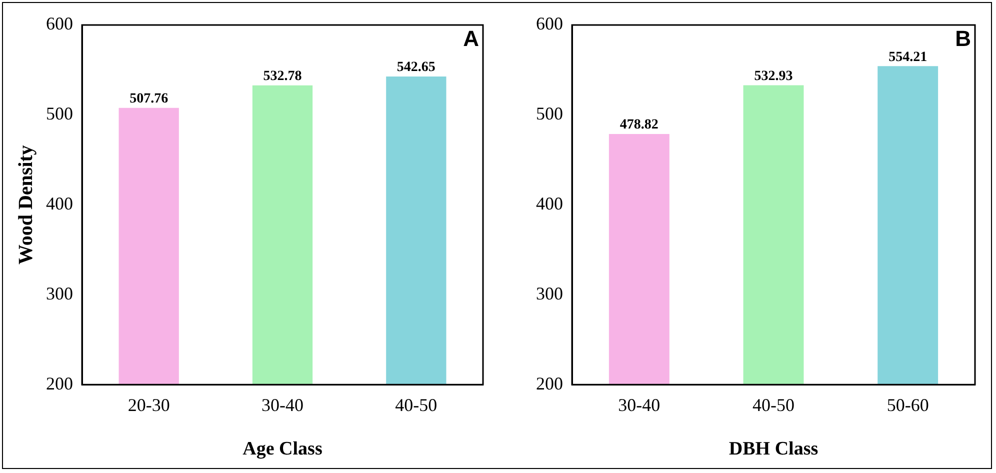 The height and width of the screenshot is (473, 996). What do you see at coordinates (416, 68) in the screenshot?
I see `data-label: 542.65` at bounding box center [416, 68].